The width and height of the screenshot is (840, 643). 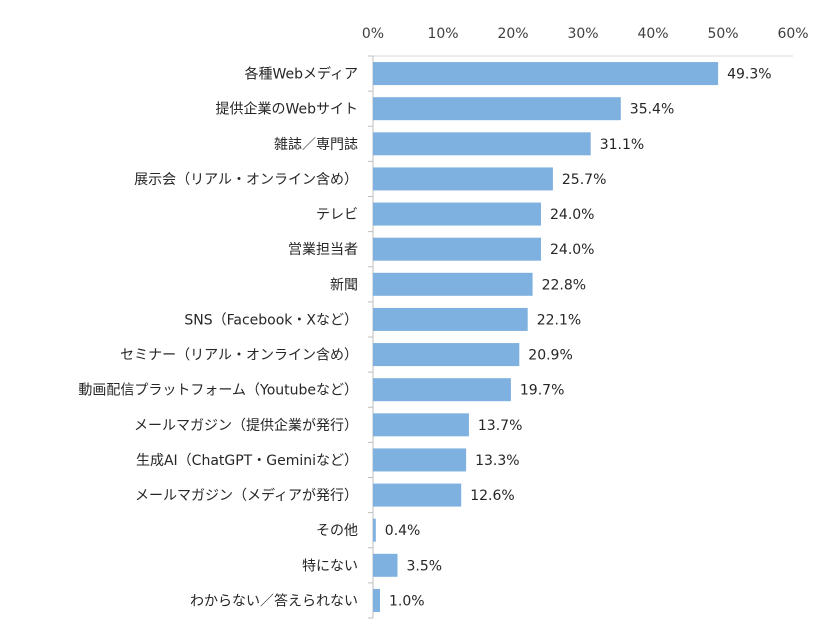 What do you see at coordinates (512, 34) in the screenshot?
I see `x-tick-label: 20%` at bounding box center [512, 34].